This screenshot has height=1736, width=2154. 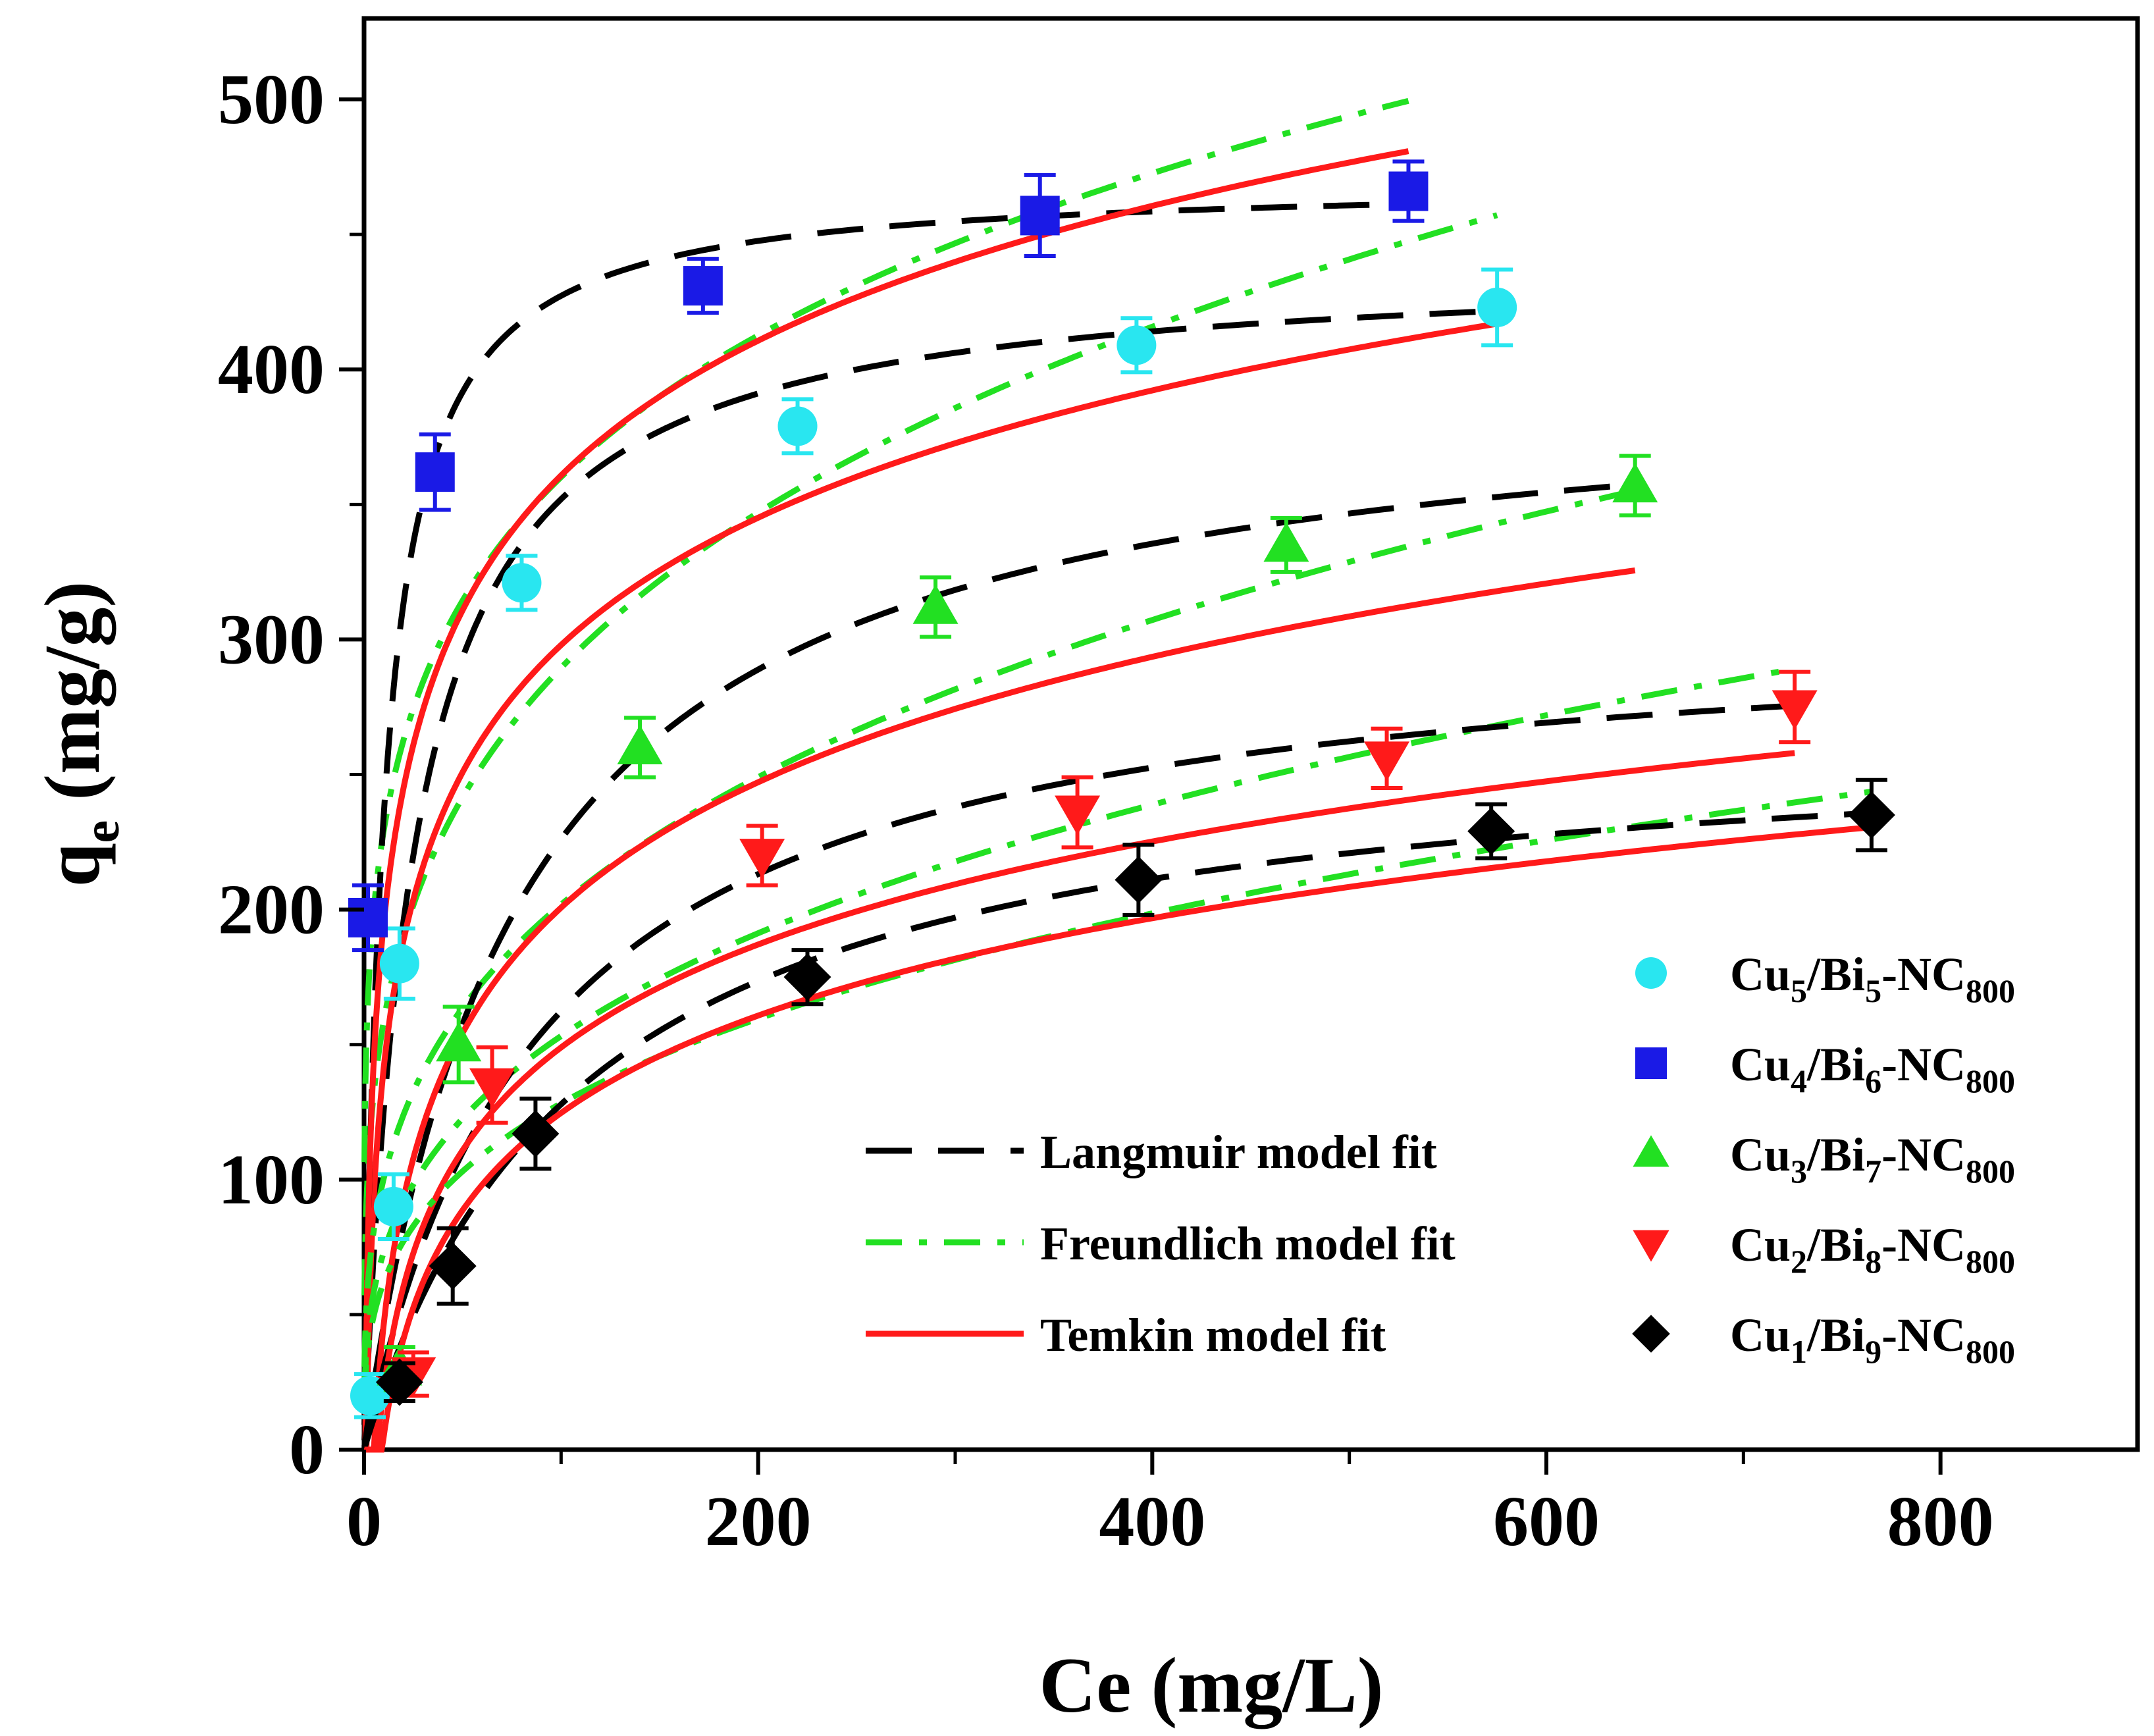 I want to click on legend-marker-diamond, so click(x=1651, y=1334).